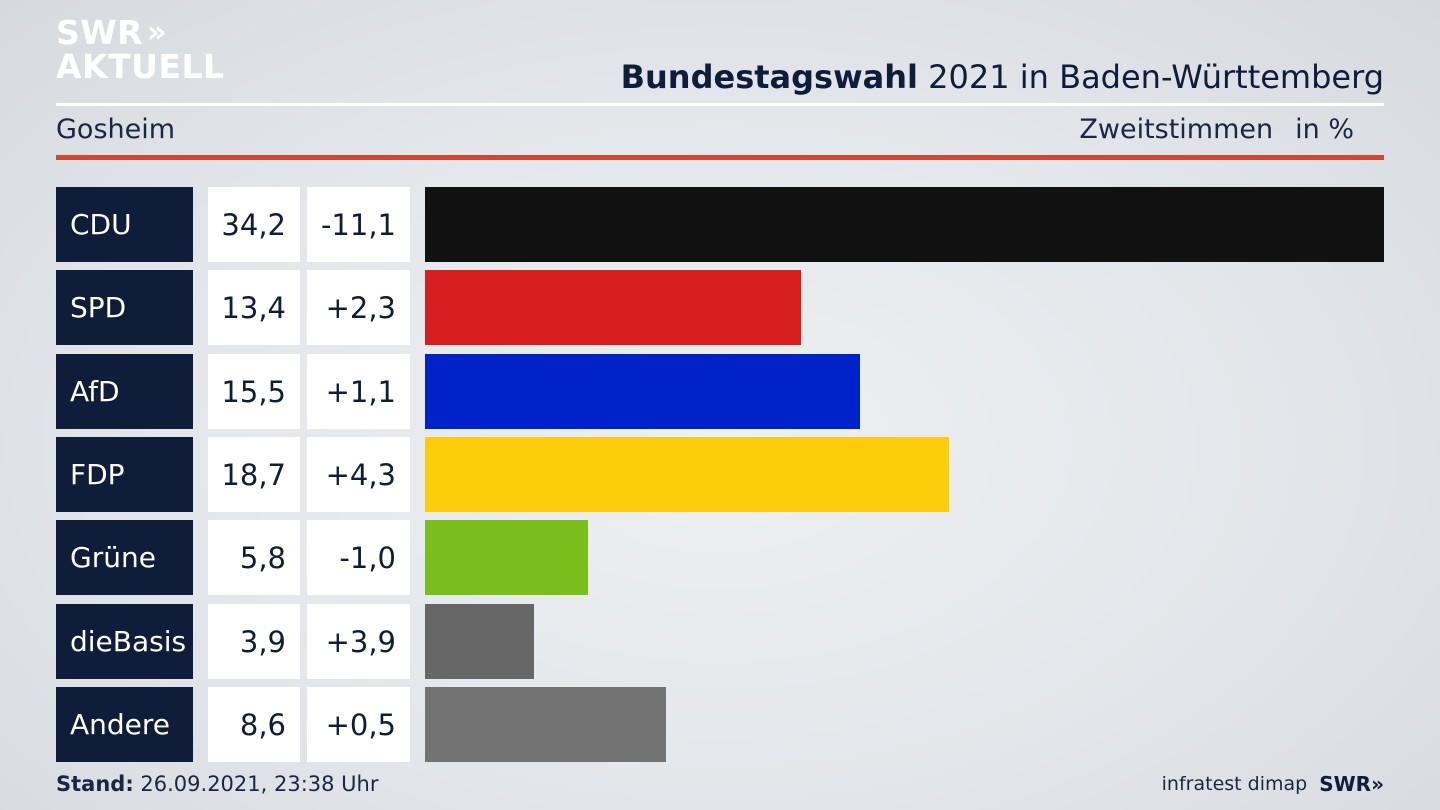 The height and width of the screenshot is (810, 1440). What do you see at coordinates (254, 224) in the screenshot?
I see `vote-share-label: 34,2` at bounding box center [254, 224].